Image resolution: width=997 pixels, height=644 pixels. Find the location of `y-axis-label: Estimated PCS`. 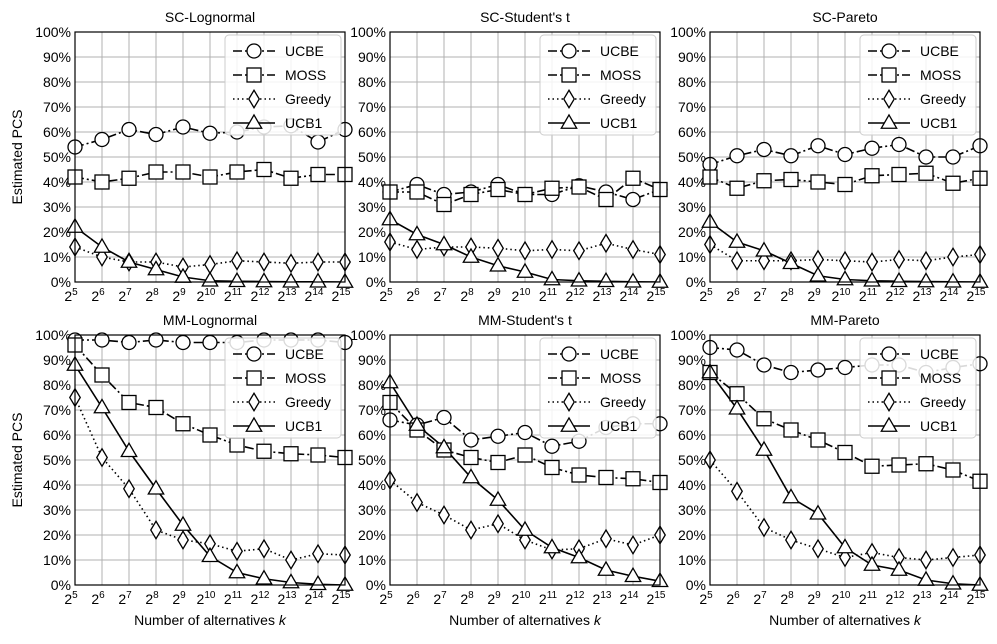

y-axis-label: Estimated PCS is located at coordinates (17, 157).